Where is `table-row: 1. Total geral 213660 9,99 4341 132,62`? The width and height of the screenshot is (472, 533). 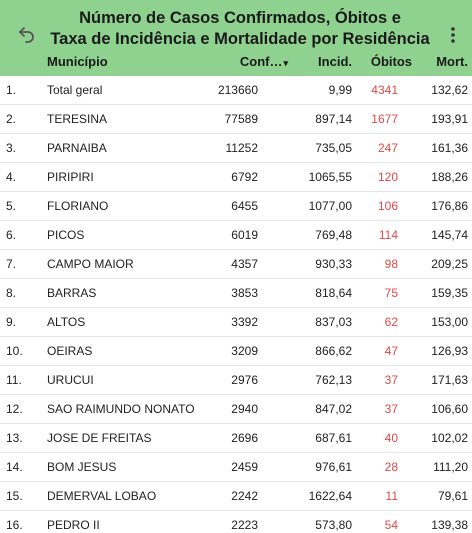
table-row: 1. Total geral 213660 9,99 4341 132,62 is located at coordinates (236, 90).